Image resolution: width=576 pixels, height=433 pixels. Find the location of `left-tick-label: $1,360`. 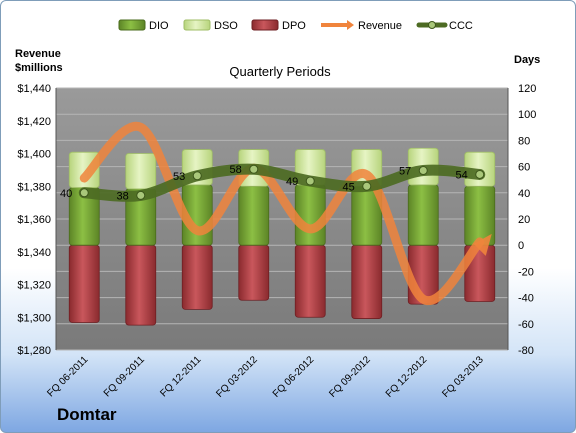

left-tick-label: $1,360 is located at coordinates (34, 220).